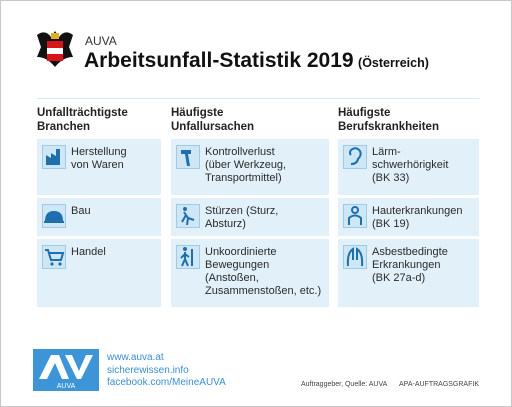  I want to click on item-line: (über Werkzeug,, so click(246, 165).